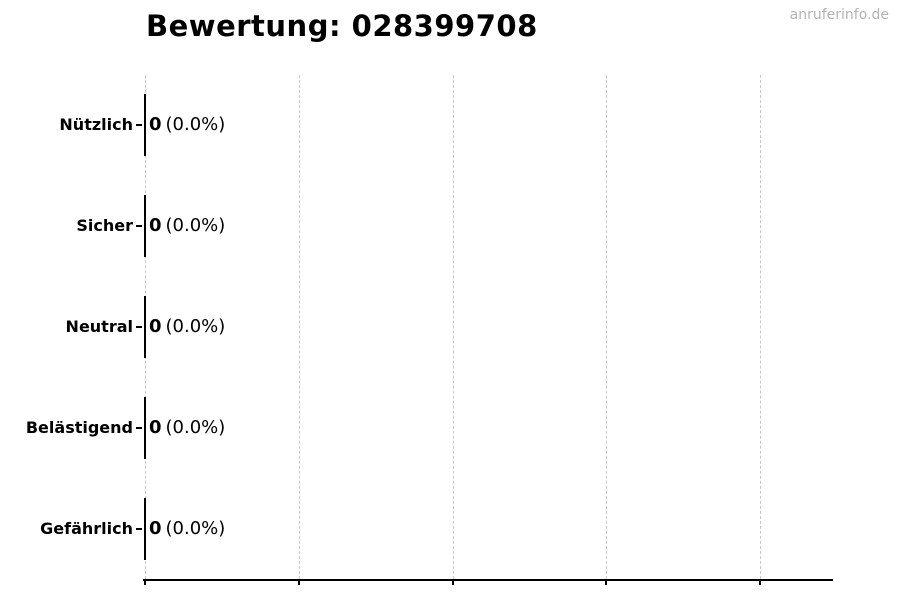 The image size is (900, 600). Describe the element at coordinates (839, 15) in the screenshot. I see `watermark-text: anruferinfo.de` at that location.